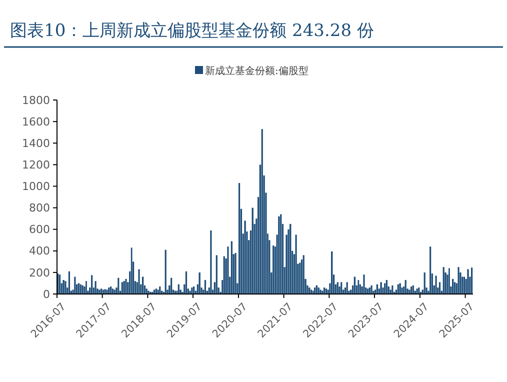 This screenshot has height=382, width=507. I want to click on chart-title: 图表10：上周新成立偏股型基金份额 243.28 份, so click(192, 31).